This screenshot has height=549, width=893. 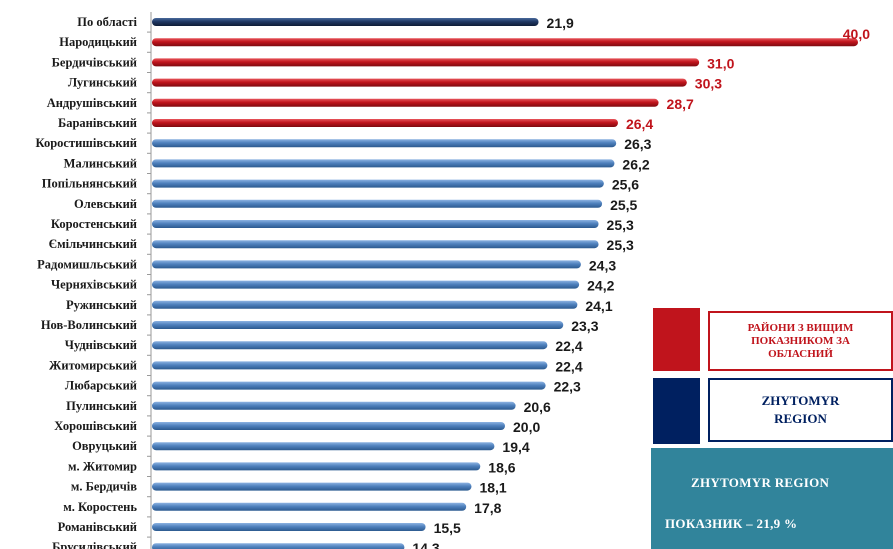 I want to click on category-label: Хорошівський, so click(x=95, y=426).